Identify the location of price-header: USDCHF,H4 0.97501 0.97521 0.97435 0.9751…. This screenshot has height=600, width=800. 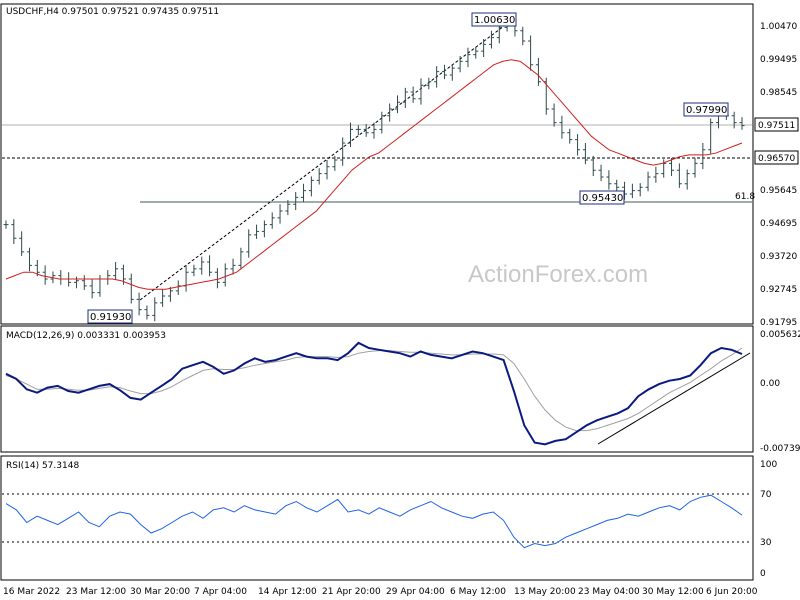
(112, 12).